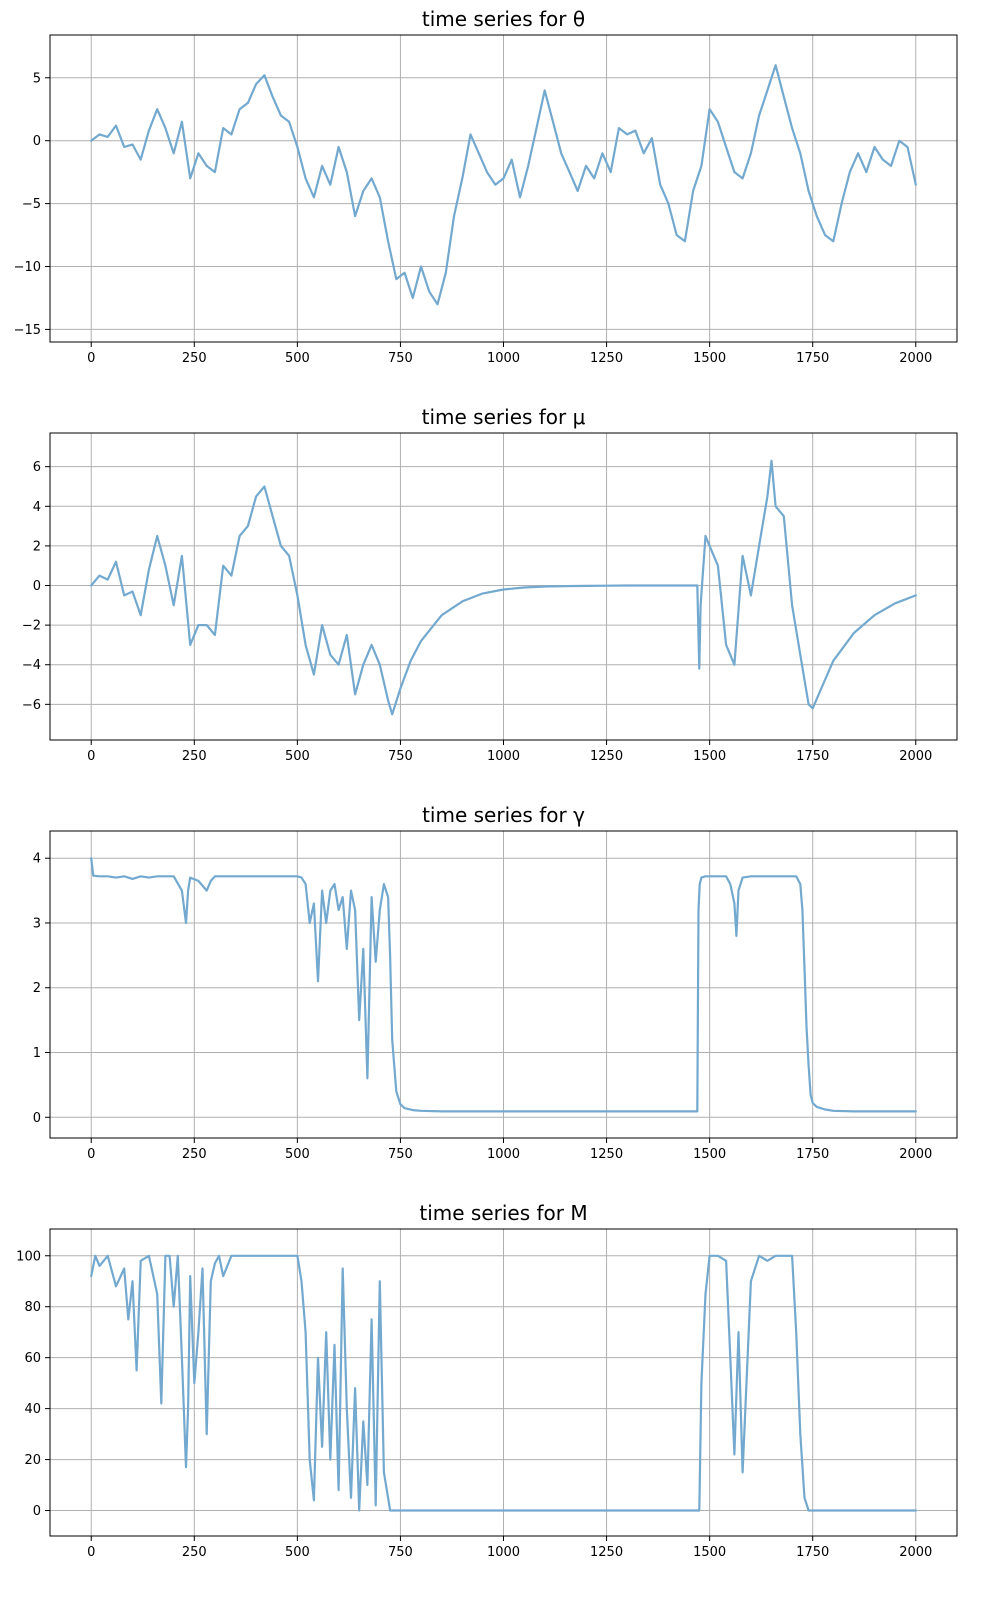 This screenshot has width=989, height=1609. What do you see at coordinates (31, 705) in the screenshot?
I see `y-tick-label: −6` at bounding box center [31, 705].